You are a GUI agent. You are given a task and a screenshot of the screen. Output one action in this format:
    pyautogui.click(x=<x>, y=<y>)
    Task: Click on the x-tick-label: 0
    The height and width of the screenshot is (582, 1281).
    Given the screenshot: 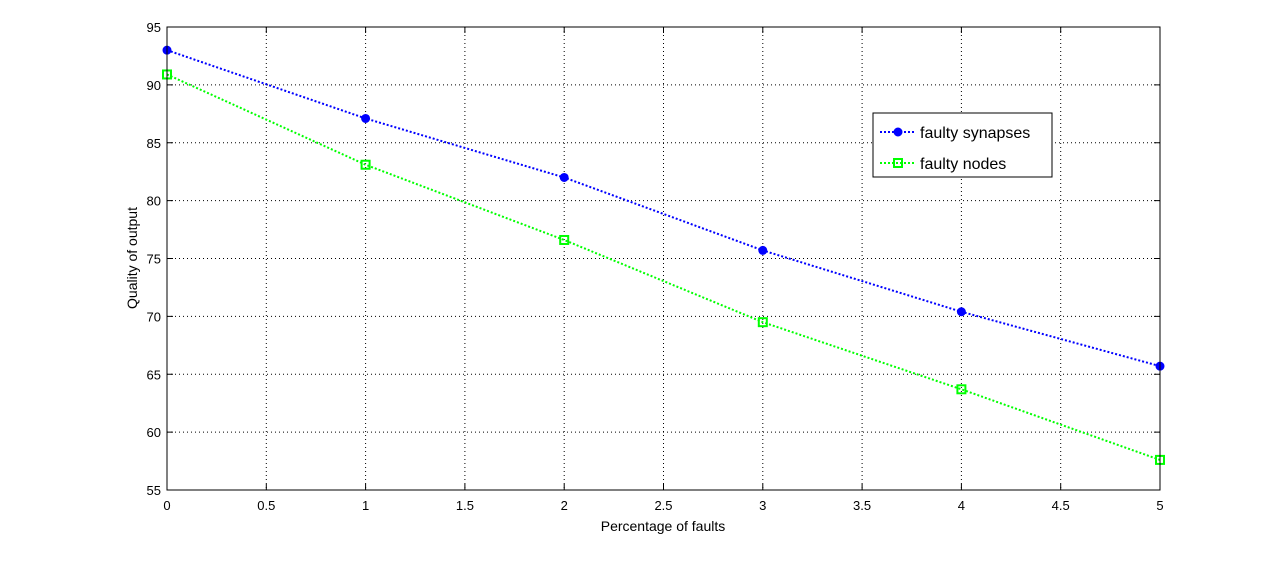 What is the action you would take?
    pyautogui.click(x=166, y=505)
    